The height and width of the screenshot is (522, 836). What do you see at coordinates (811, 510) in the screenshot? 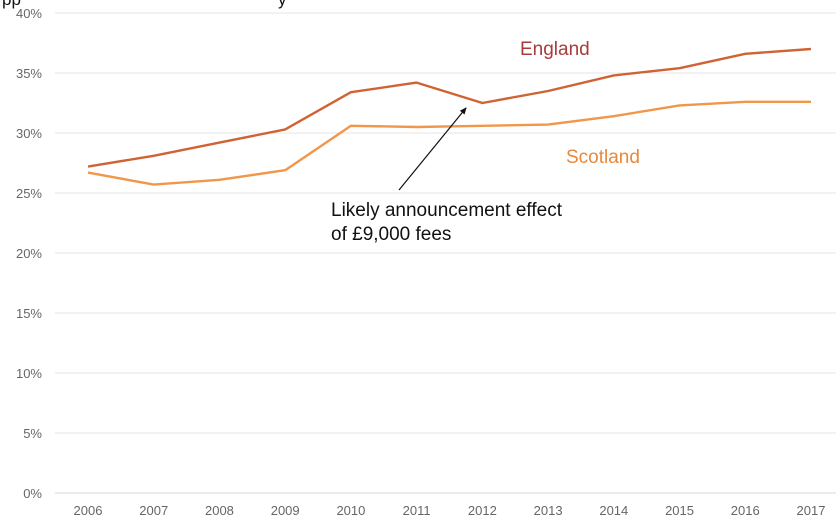
I see `x-tick-label: 2017` at bounding box center [811, 510].